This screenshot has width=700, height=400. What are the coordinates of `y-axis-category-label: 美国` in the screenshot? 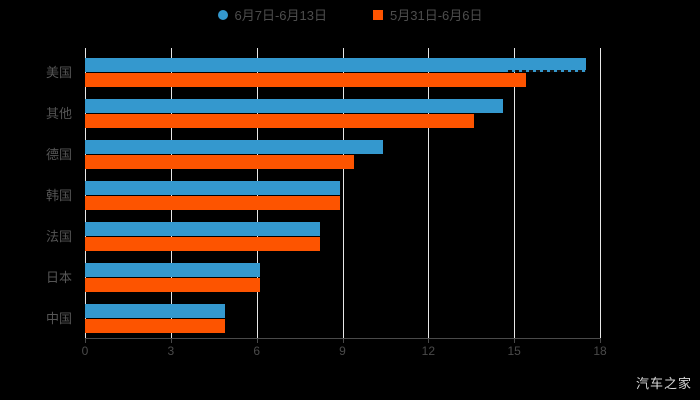 It's located at (58, 72).